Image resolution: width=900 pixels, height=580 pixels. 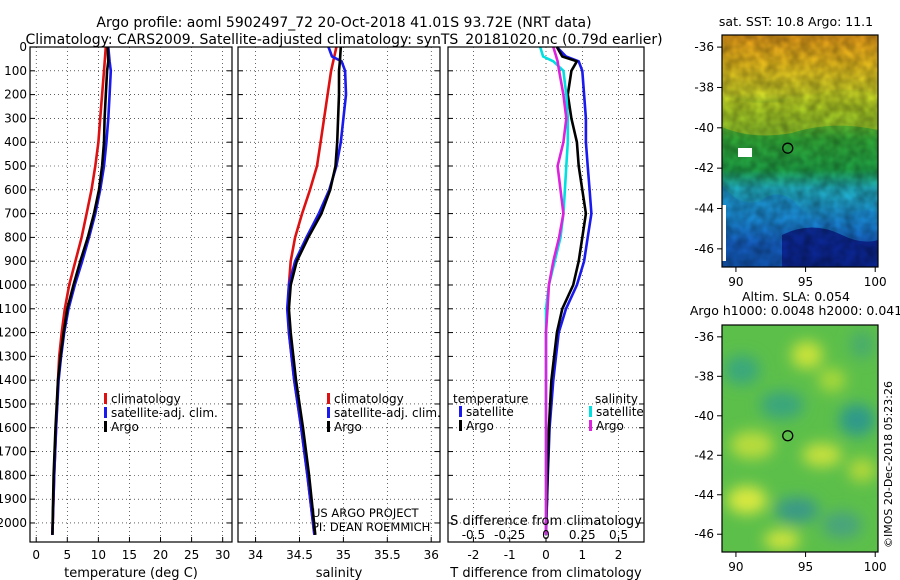 What do you see at coordinates (299, 555) in the screenshot?
I see `x-tick-label: 34.5` at bounding box center [299, 555].